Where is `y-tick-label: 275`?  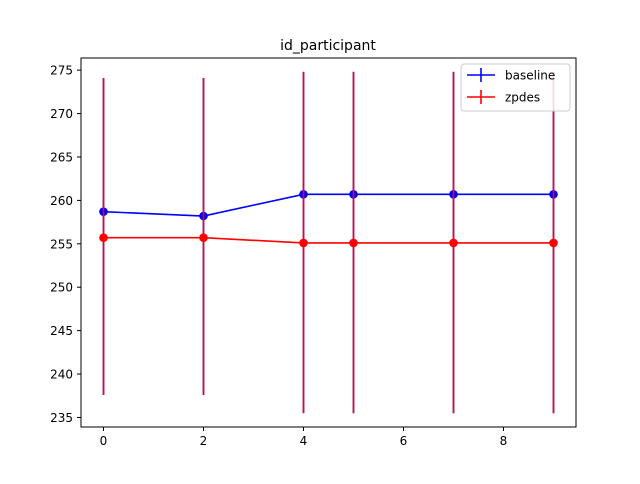
y-tick-label: 275 is located at coordinates (61, 71).